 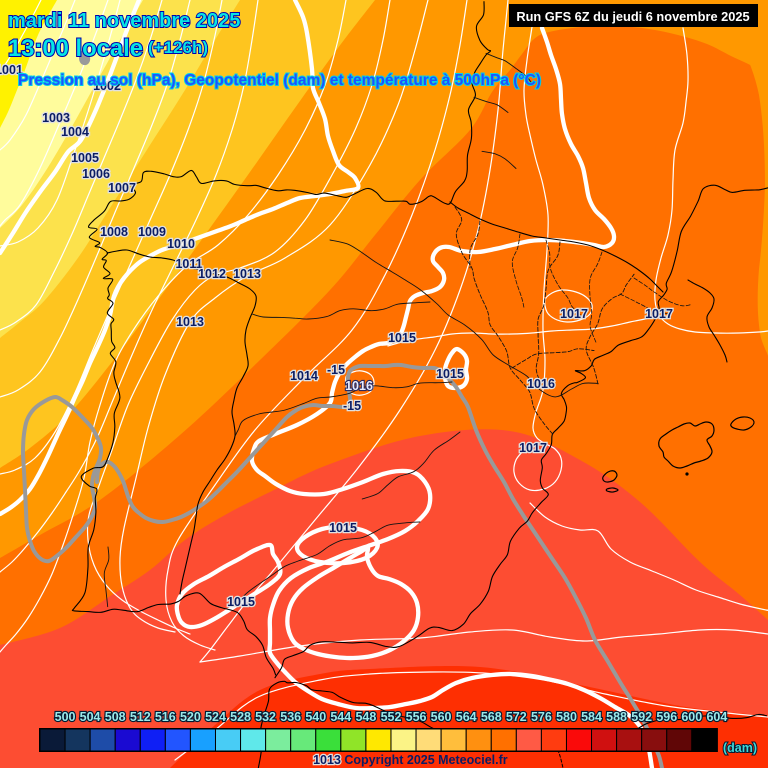 What do you see at coordinates (641, 717) in the screenshot?
I see `svg-text: 592` at bounding box center [641, 717].